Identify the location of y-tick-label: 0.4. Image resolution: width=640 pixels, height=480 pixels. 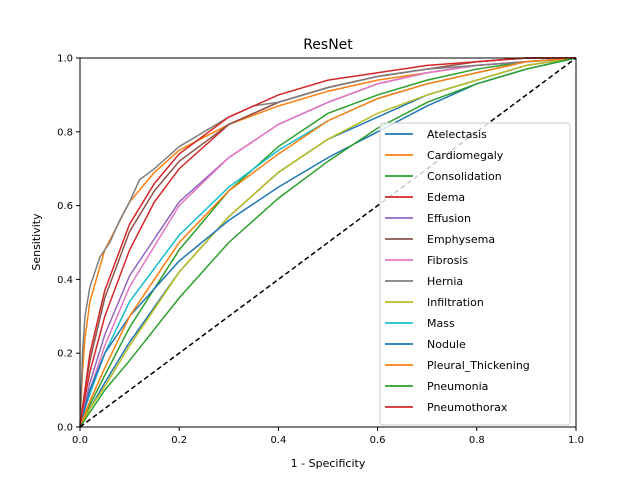
(65, 280).